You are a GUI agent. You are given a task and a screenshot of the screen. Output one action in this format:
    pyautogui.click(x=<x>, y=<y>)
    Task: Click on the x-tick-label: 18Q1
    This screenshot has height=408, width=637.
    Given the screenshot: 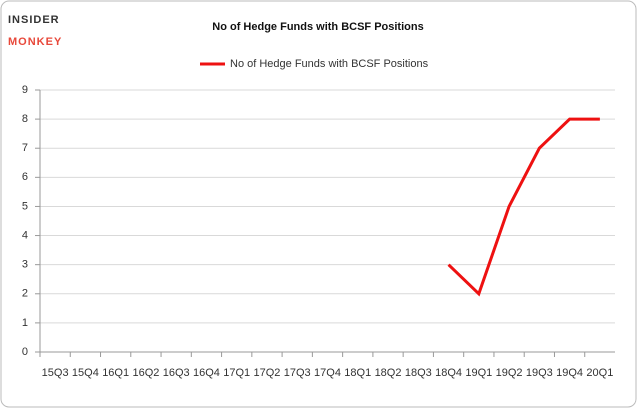 What is the action you would take?
    pyautogui.click(x=357, y=373)
    